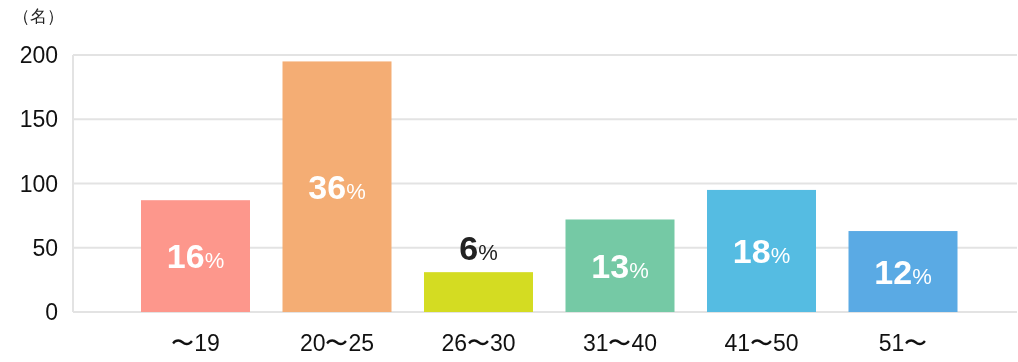 The width and height of the screenshot is (1018, 362). I want to click on annotation: 36%, so click(337, 186).